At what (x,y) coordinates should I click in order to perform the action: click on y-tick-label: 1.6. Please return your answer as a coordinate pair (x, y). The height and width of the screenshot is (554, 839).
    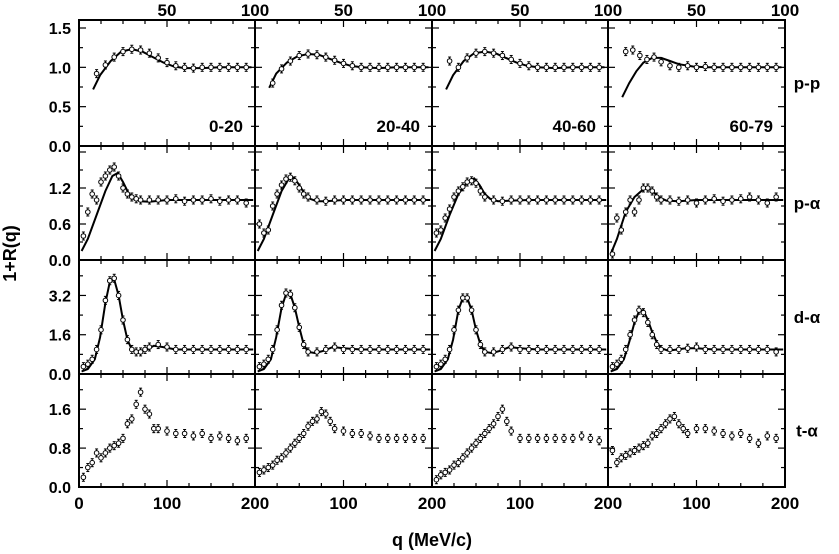
    Looking at the image, I should click on (60, 410).